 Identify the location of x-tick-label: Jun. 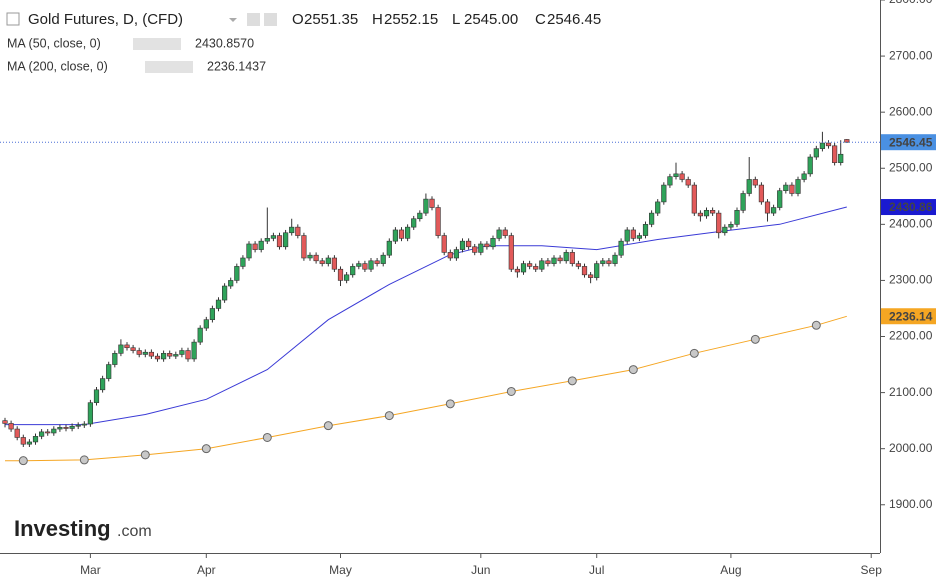
(480, 570).